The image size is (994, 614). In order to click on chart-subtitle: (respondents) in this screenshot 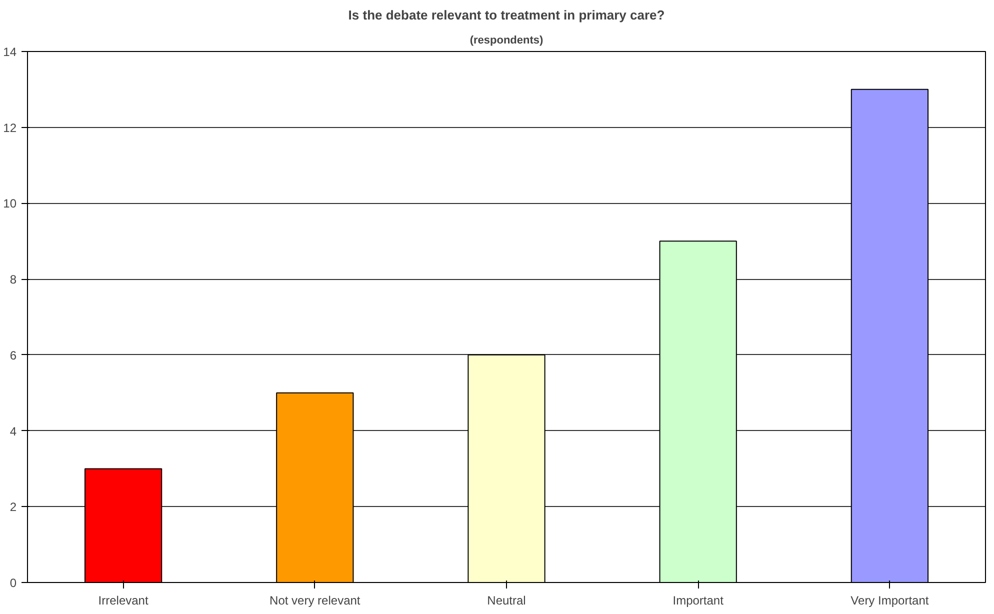, I will do `click(507, 40)`.